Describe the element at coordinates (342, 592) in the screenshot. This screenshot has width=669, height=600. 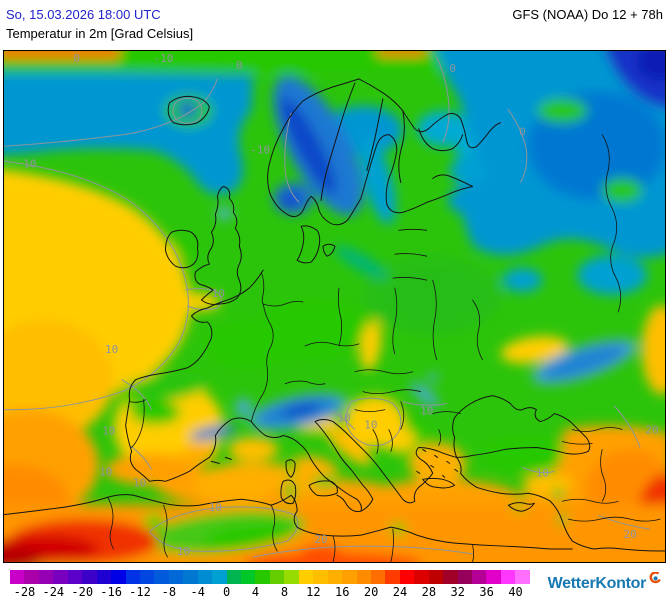
I see `legend-tick: 16` at that location.